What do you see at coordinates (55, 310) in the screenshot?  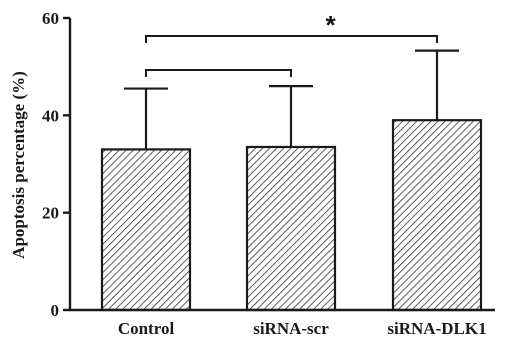 I see `y-tick-label: 0` at bounding box center [55, 310].